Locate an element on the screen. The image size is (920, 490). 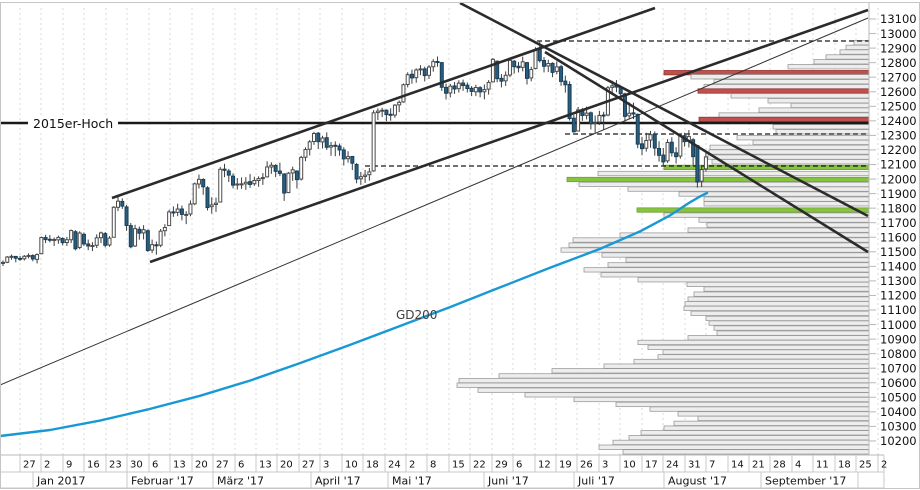
y-axis-label: 12500 is located at coordinates (898, 107).